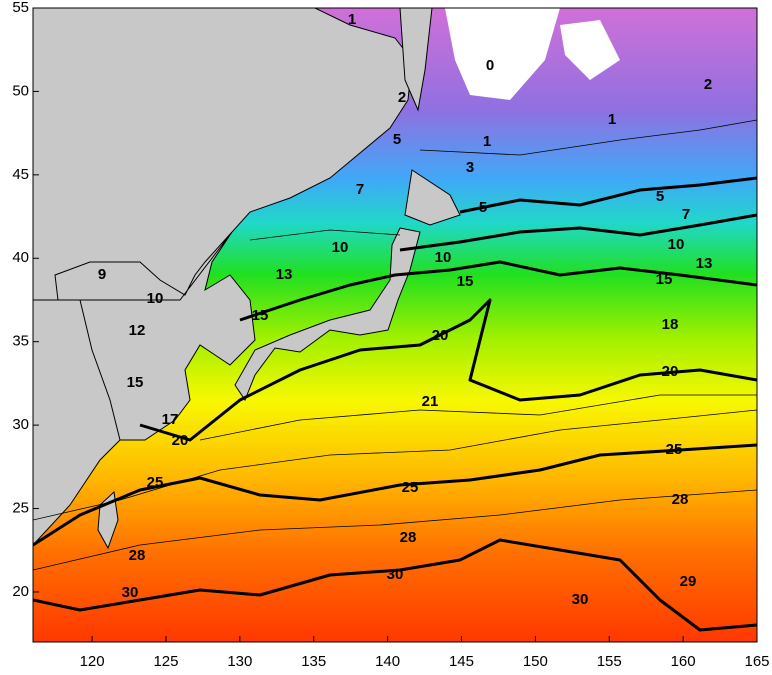 The image size is (772, 675). I want to click on land-kamchatka, so click(416, 60).